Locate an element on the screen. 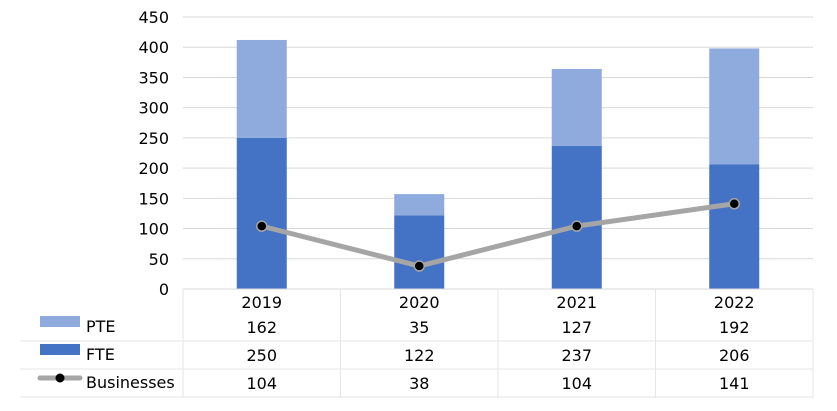  table-cell: 35 is located at coordinates (419, 327).